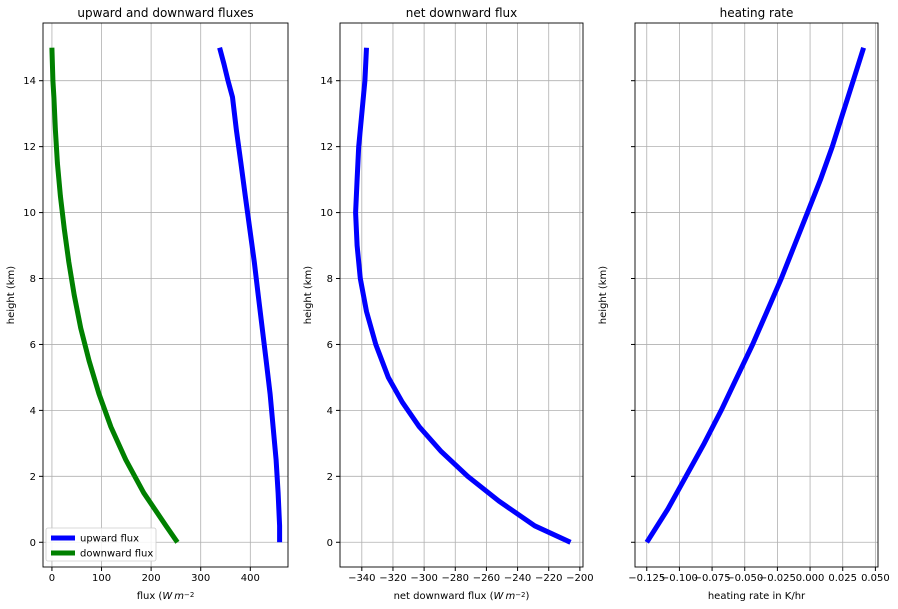  I want to click on x-tick-label: 100, so click(101, 578).